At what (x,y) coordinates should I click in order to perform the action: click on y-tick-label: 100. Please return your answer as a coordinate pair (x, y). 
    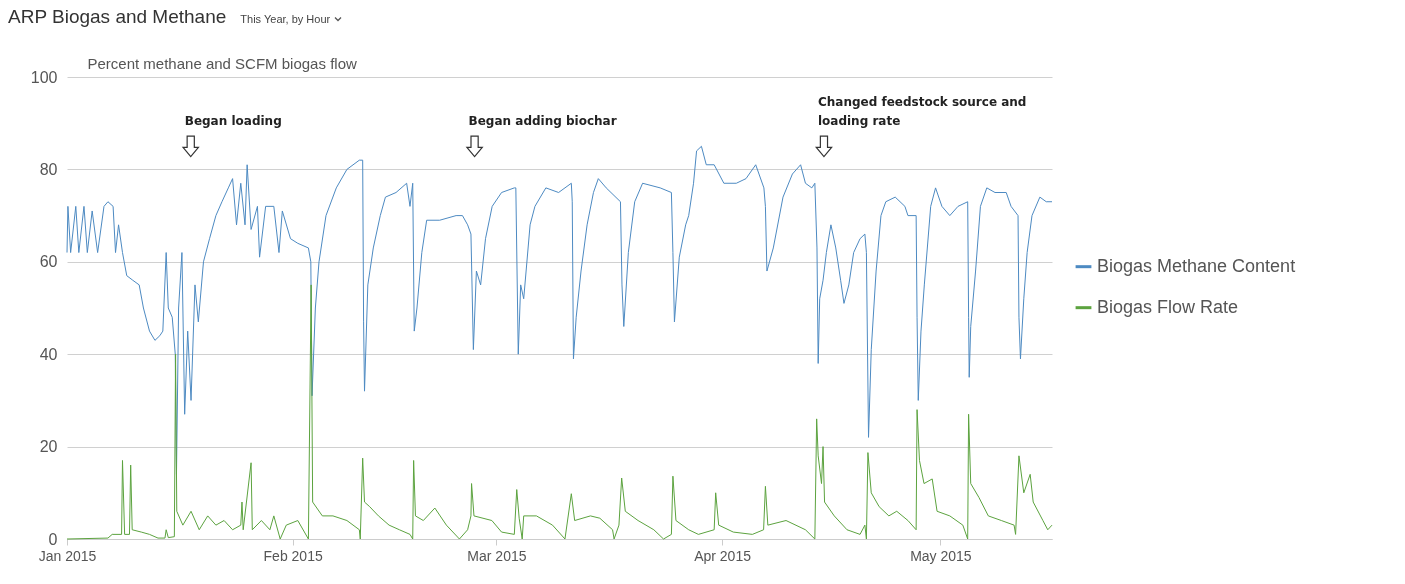
    Looking at the image, I should click on (44, 77).